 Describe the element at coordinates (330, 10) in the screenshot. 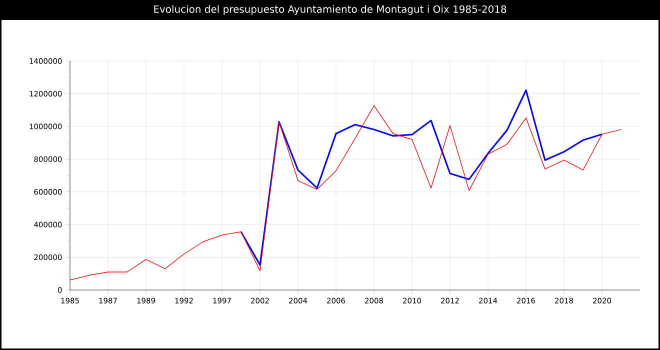

I see `chart-title: Evolucion del presupuesto Ayuntamiento de Montagut i Oix 1985-2018` at that location.